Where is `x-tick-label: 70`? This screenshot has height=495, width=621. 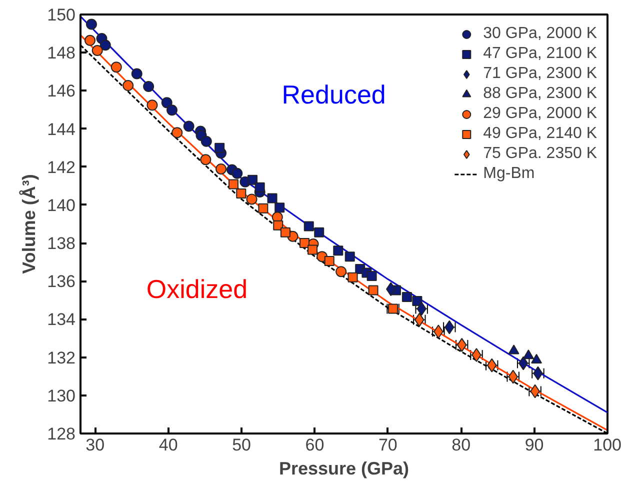 x-tick-label: 70 is located at coordinates (388, 445).